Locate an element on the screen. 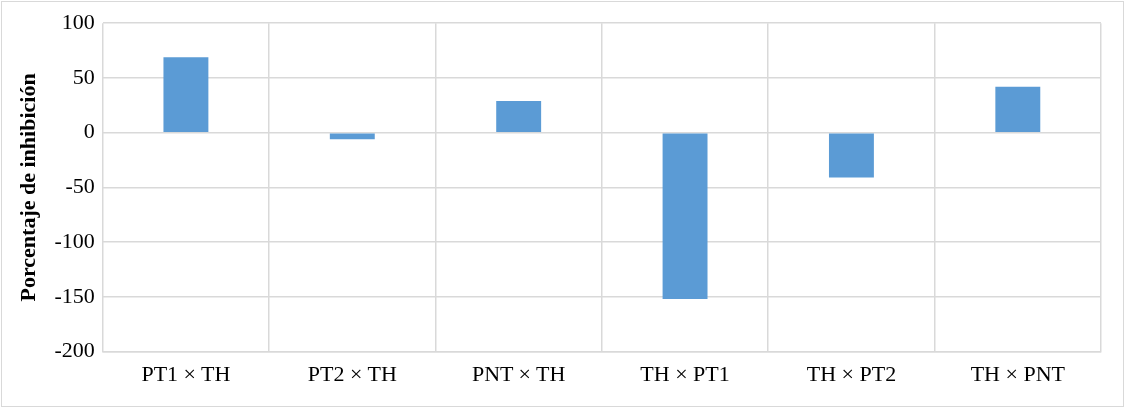 The width and height of the screenshot is (1125, 408). x-tick-label: PT2 × TH is located at coordinates (352, 373).